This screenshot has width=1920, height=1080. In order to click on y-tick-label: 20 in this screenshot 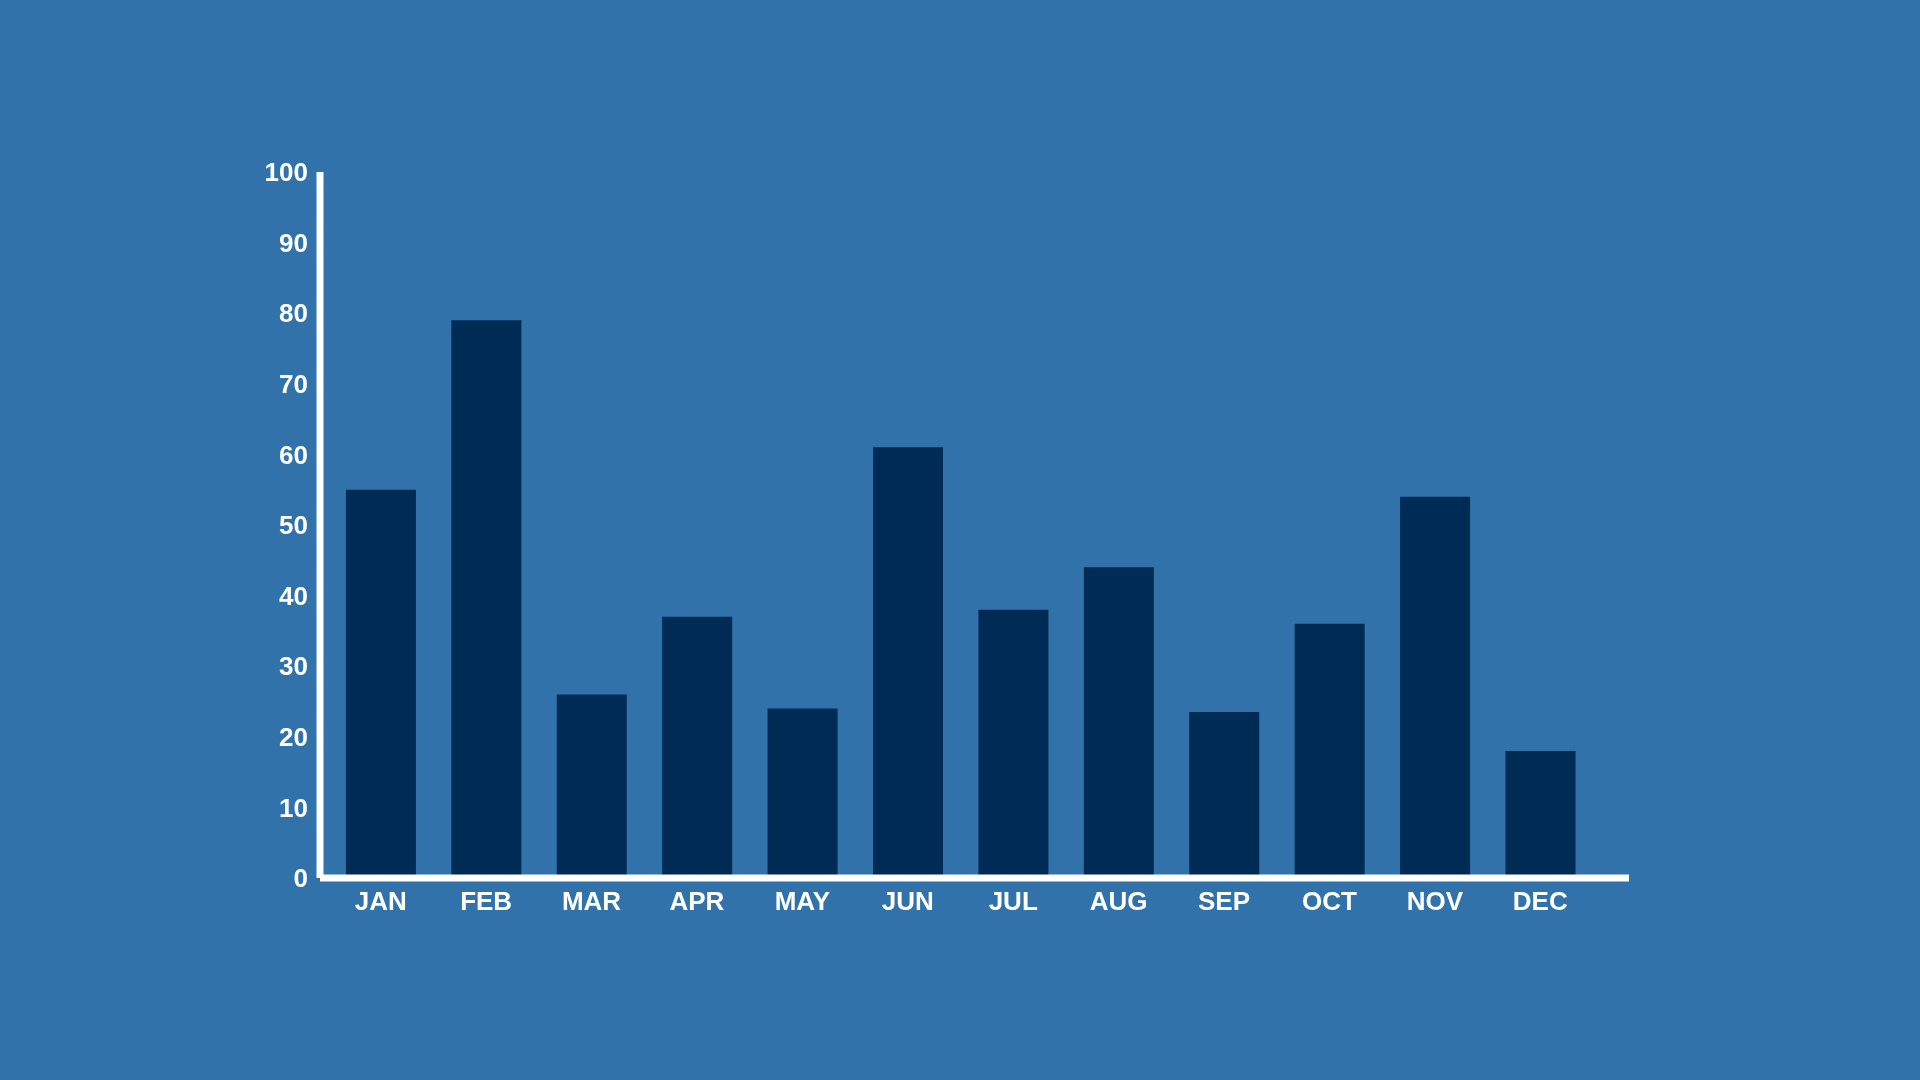, I will do `click(293, 737)`.